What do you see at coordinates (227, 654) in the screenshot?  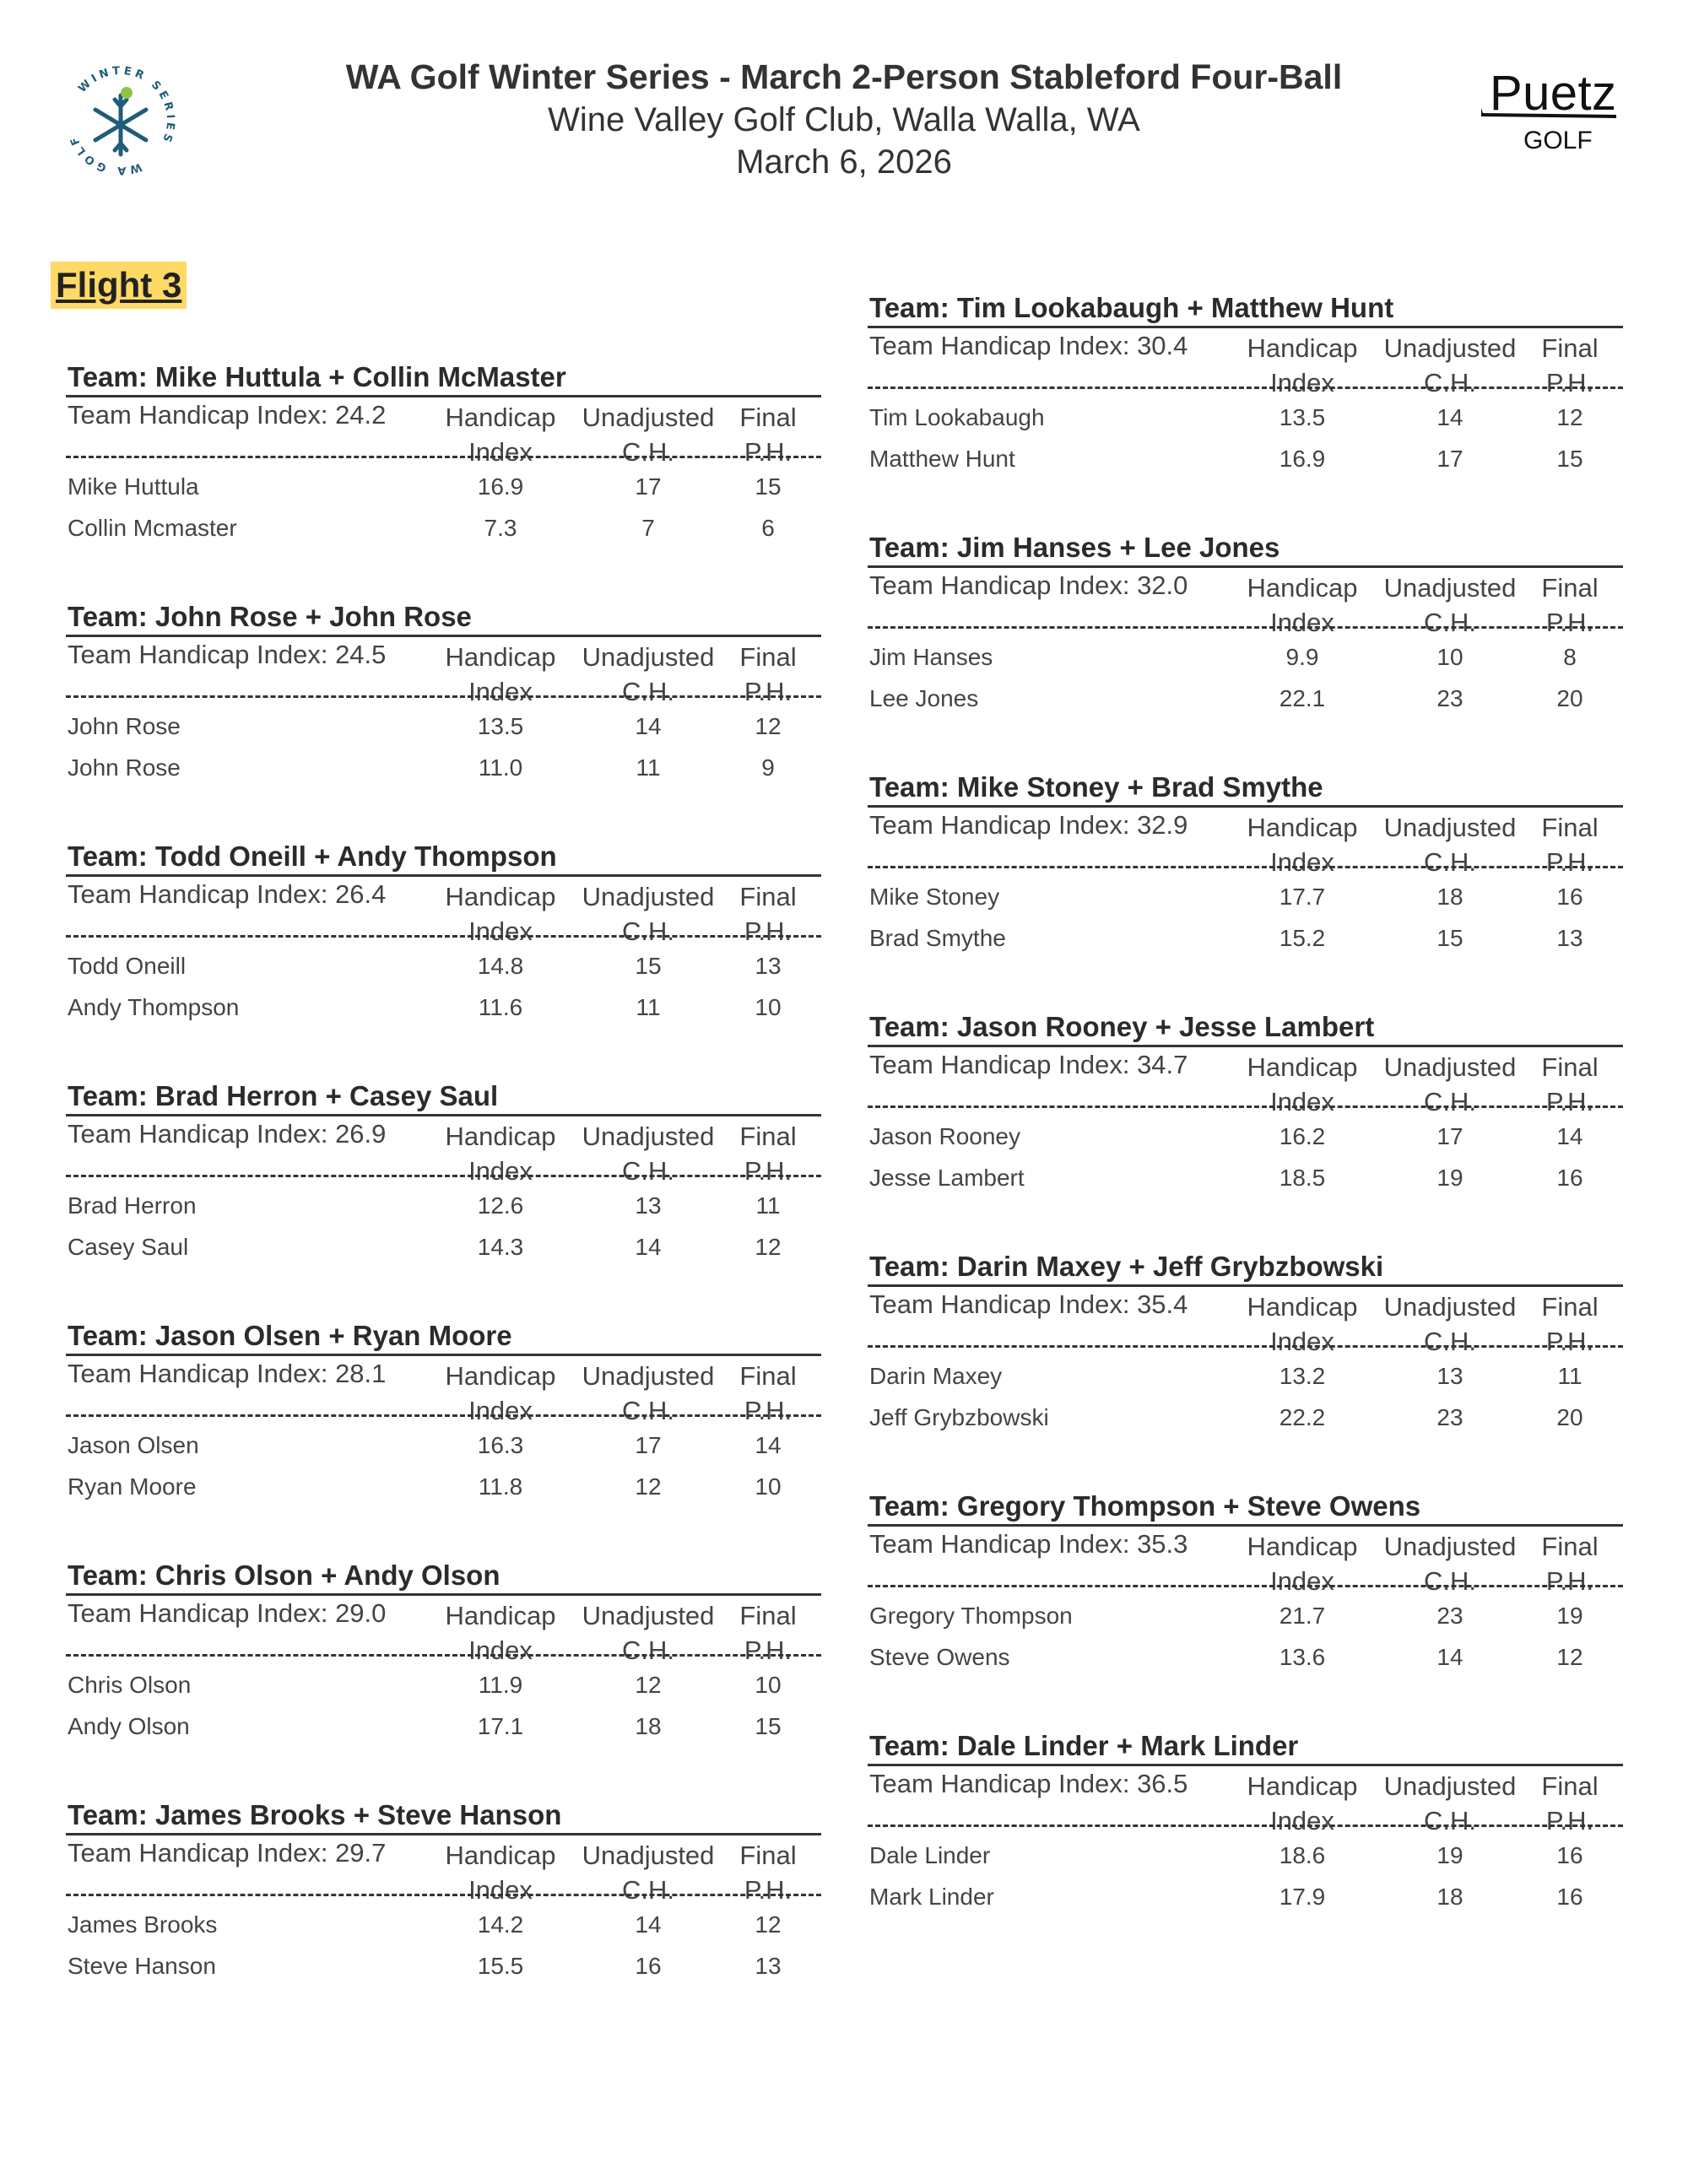 I see `team-handicap-index: Team Handicap Index: 24.5` at bounding box center [227, 654].